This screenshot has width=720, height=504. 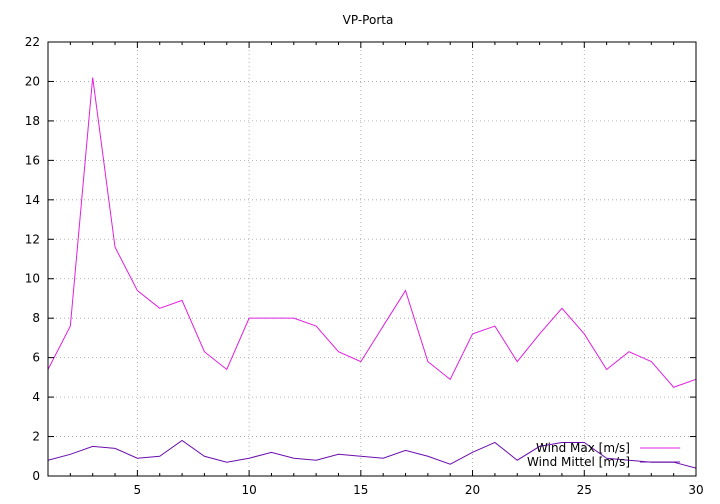 I want to click on y-tick-label: 0, so click(x=36, y=476).